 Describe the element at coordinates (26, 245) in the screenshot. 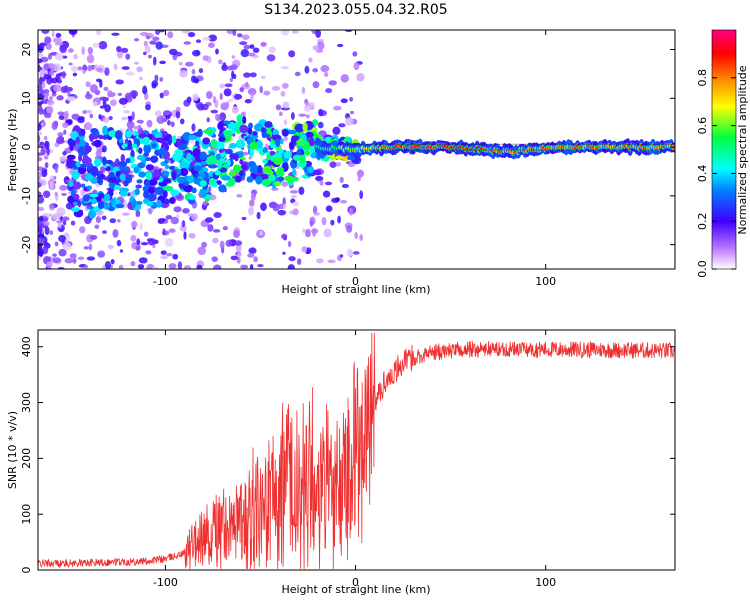

I see `spectrogram-ytick-label: -20` at that location.